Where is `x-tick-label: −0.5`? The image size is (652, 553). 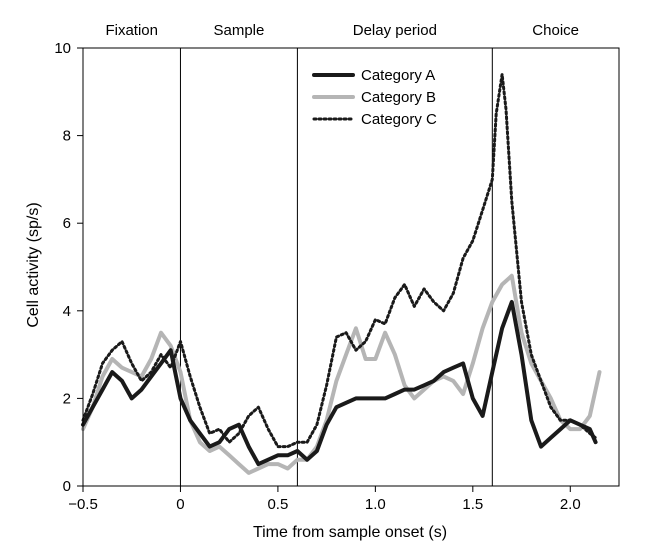 x-tick-label: −0.5 is located at coordinates (83, 504).